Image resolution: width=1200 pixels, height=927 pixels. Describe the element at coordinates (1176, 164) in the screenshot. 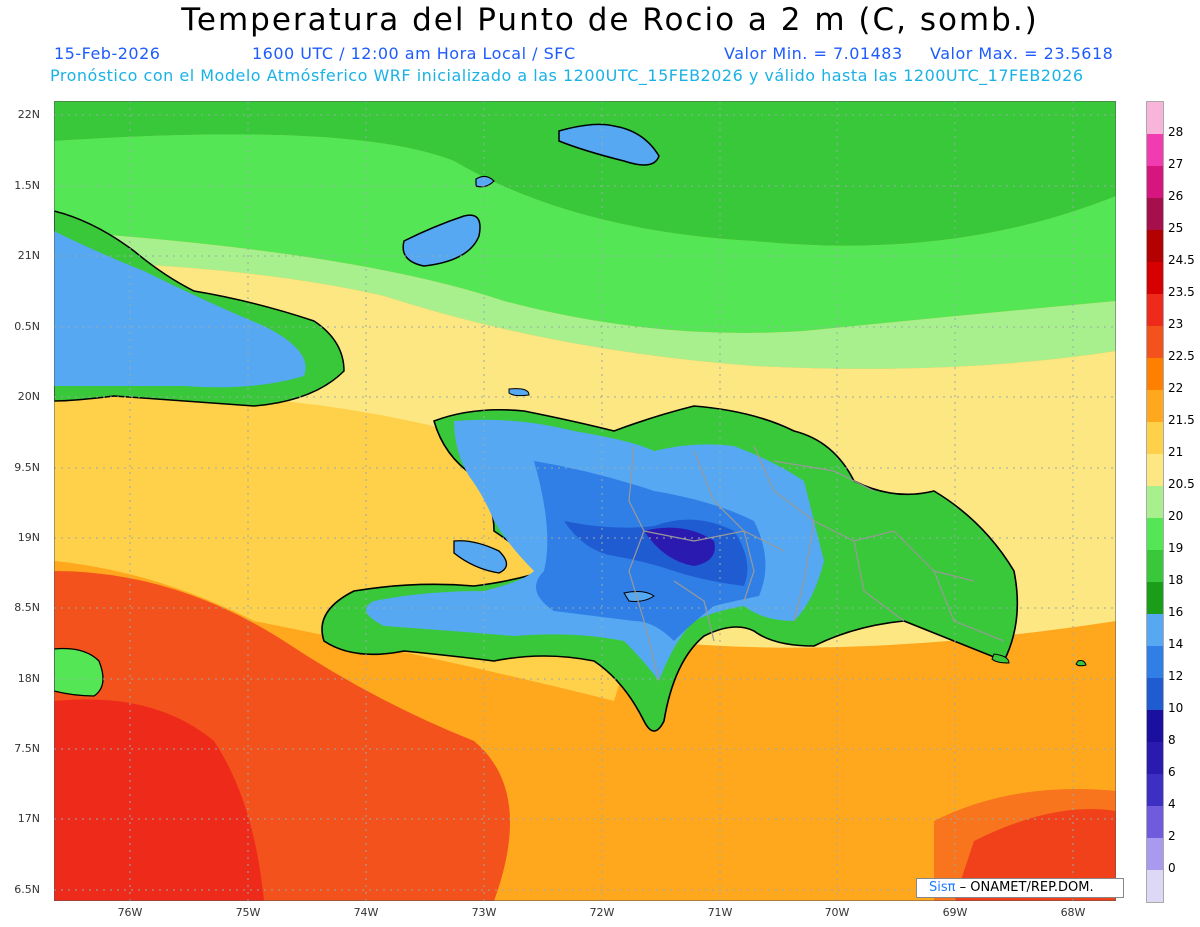

I see `colorbar-label: 27` at that location.